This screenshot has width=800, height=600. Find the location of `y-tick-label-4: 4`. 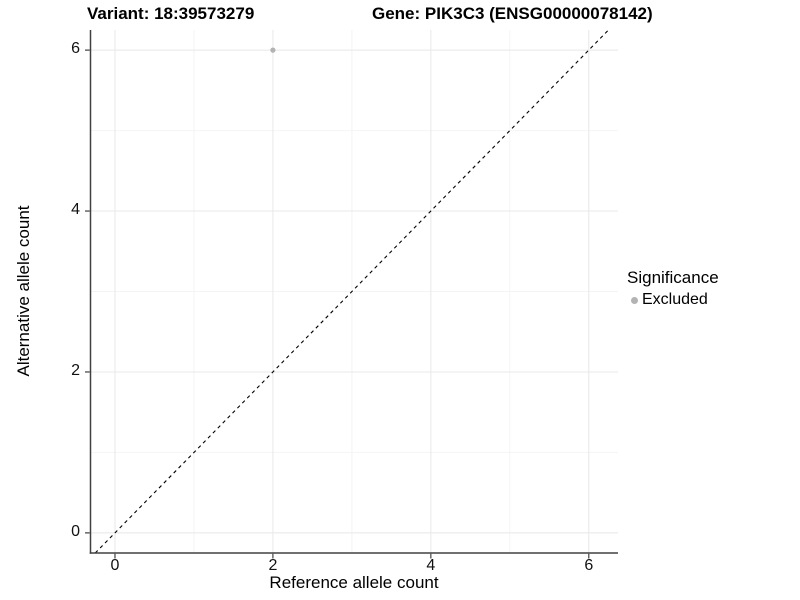

y-tick-label-4: 4 is located at coordinates (75, 210).